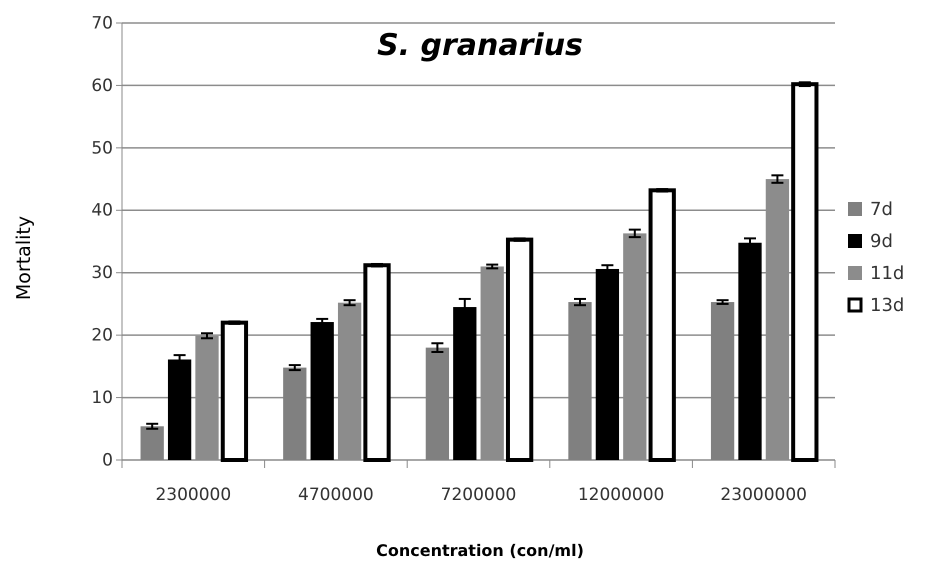 Image resolution: width=940 pixels, height=567 pixels. Describe the element at coordinates (478, 495) in the screenshot. I see `x-tick-label: 7200000` at that location.